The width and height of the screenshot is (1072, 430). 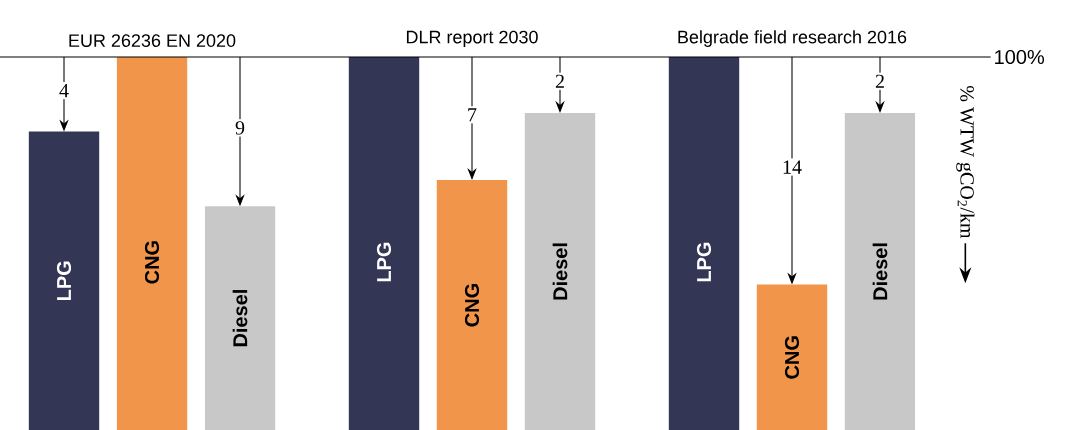 I want to click on x-tick-label: EUR 26236 EN 2020, so click(x=152, y=40).